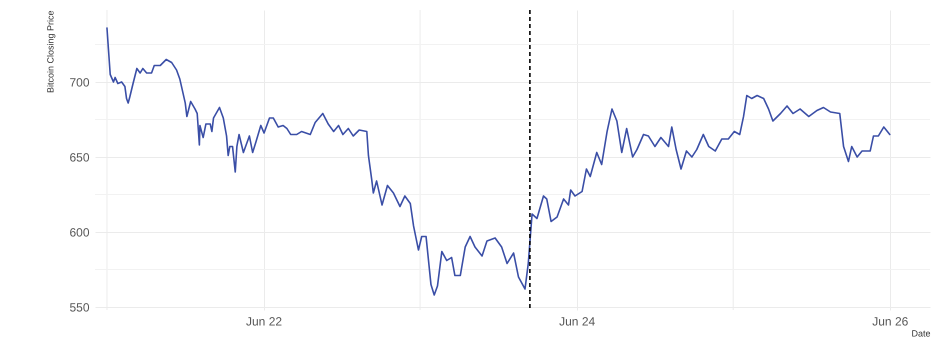 The width and height of the screenshot is (945, 352). I want to click on x-tick-label: Jun 22, so click(264, 321).